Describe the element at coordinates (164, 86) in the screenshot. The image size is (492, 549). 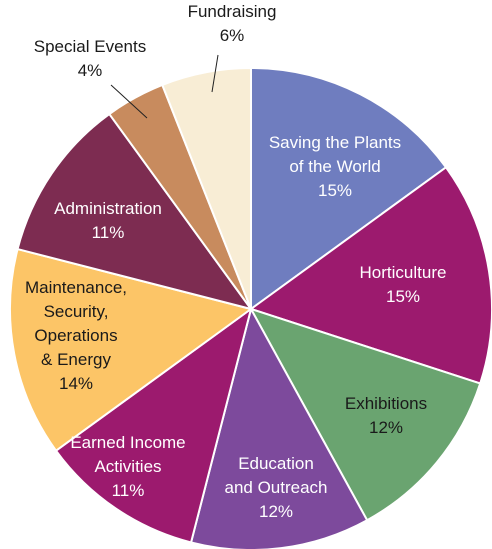
I see `leader-lines` at that location.